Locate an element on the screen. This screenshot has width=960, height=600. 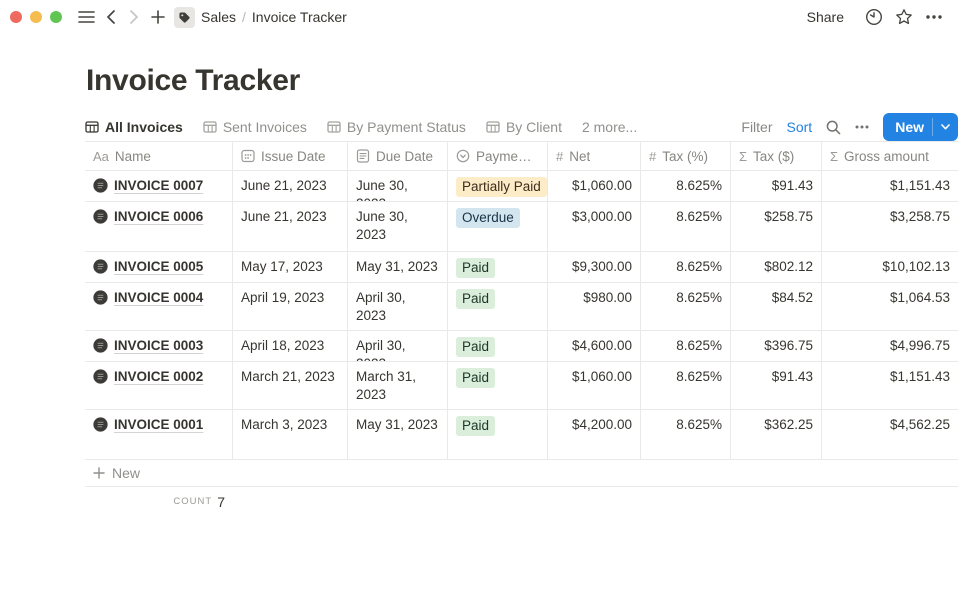
cell-name: INVOICE 0005 is located at coordinates (159, 267).